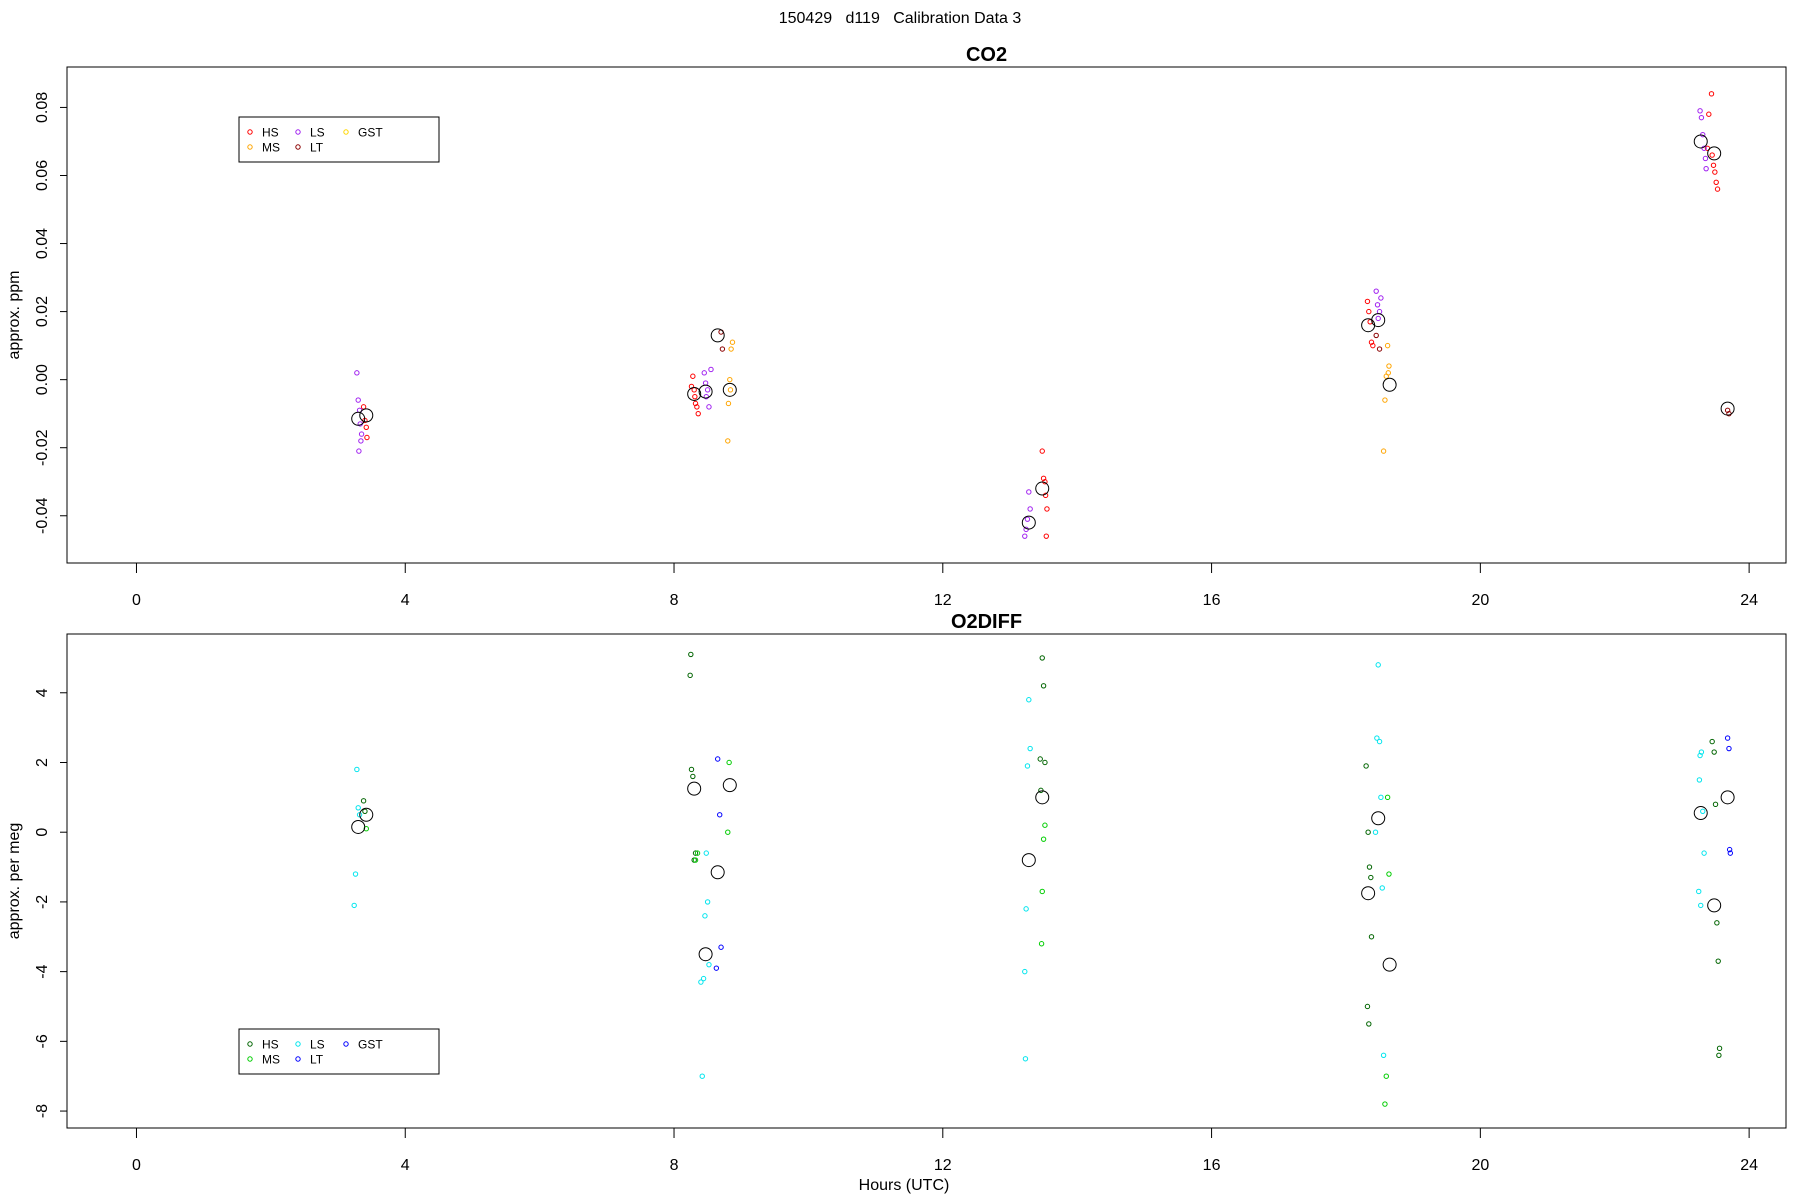 This screenshot has height=1200, width=1800. What do you see at coordinates (42, 1041) in the screenshot?
I see `y-tick-label: -6` at bounding box center [42, 1041].